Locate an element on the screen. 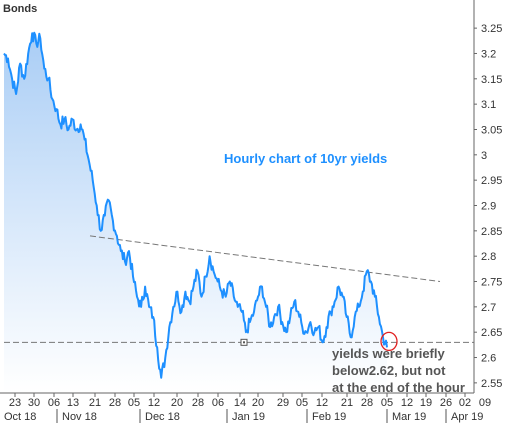  note-line-3: at the end of the hour is located at coordinates (398, 387).